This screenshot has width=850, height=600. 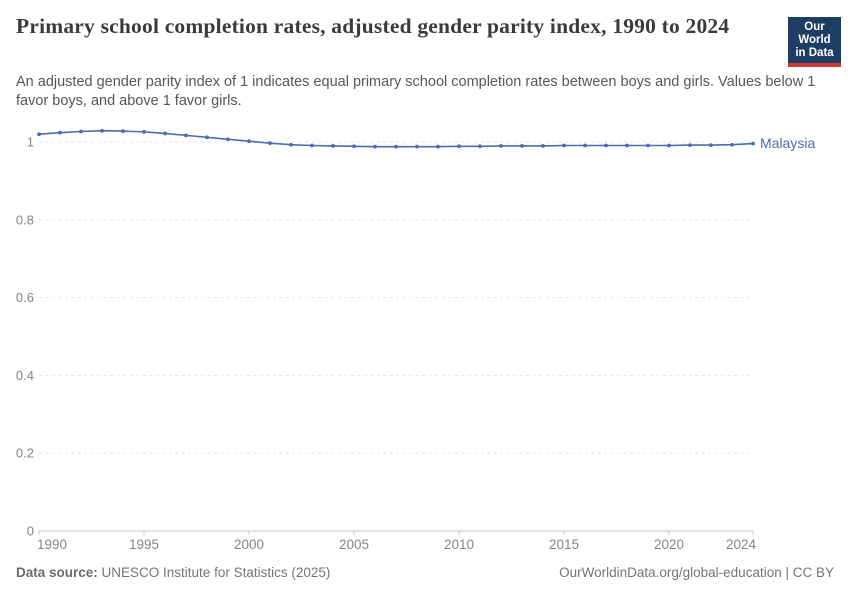 What do you see at coordinates (25, 297) in the screenshot?
I see `y-tick-label: 0.6` at bounding box center [25, 297].